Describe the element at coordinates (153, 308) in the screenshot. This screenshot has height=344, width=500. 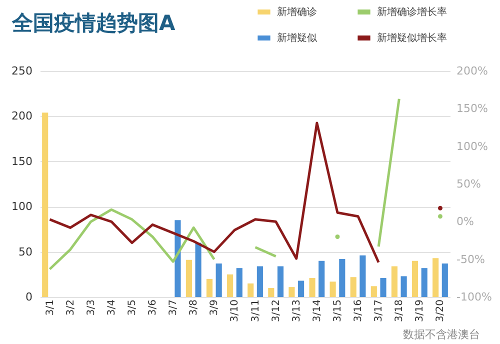
I see `x-tick-label: 3/6` at that location.